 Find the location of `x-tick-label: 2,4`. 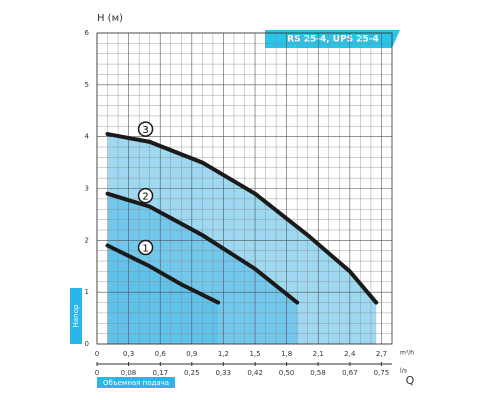

x-tick-label: 2,4 is located at coordinates (350, 354).